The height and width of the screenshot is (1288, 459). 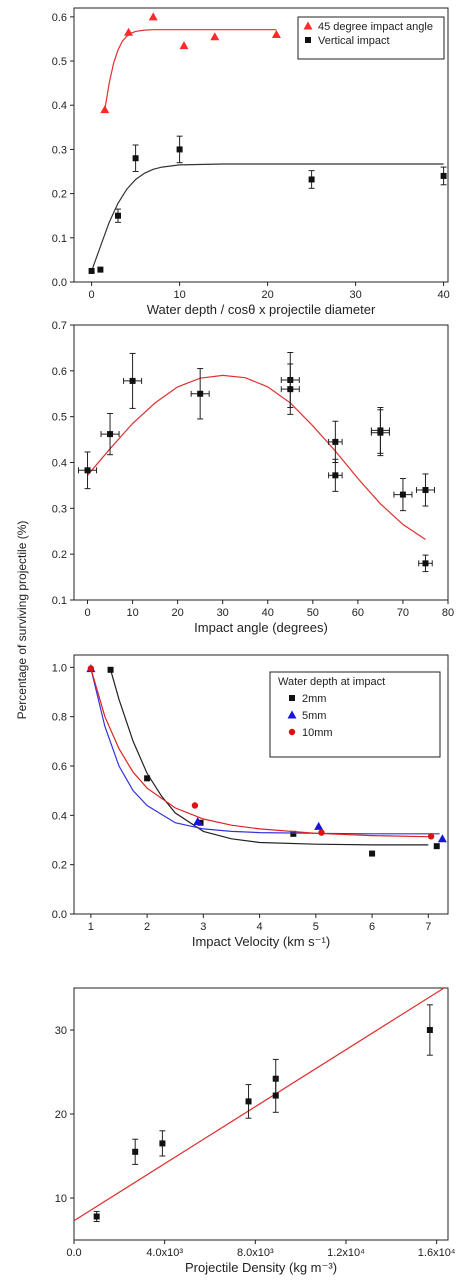 I want to click on legend-label: 45 degree impact angle, so click(x=375, y=27).